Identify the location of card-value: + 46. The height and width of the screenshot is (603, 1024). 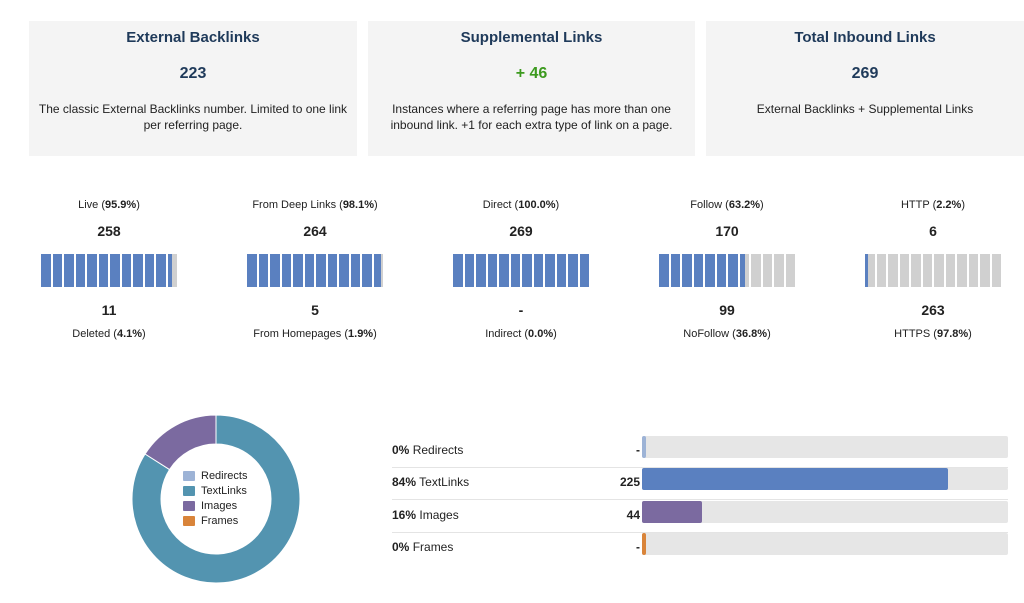
(531, 73).